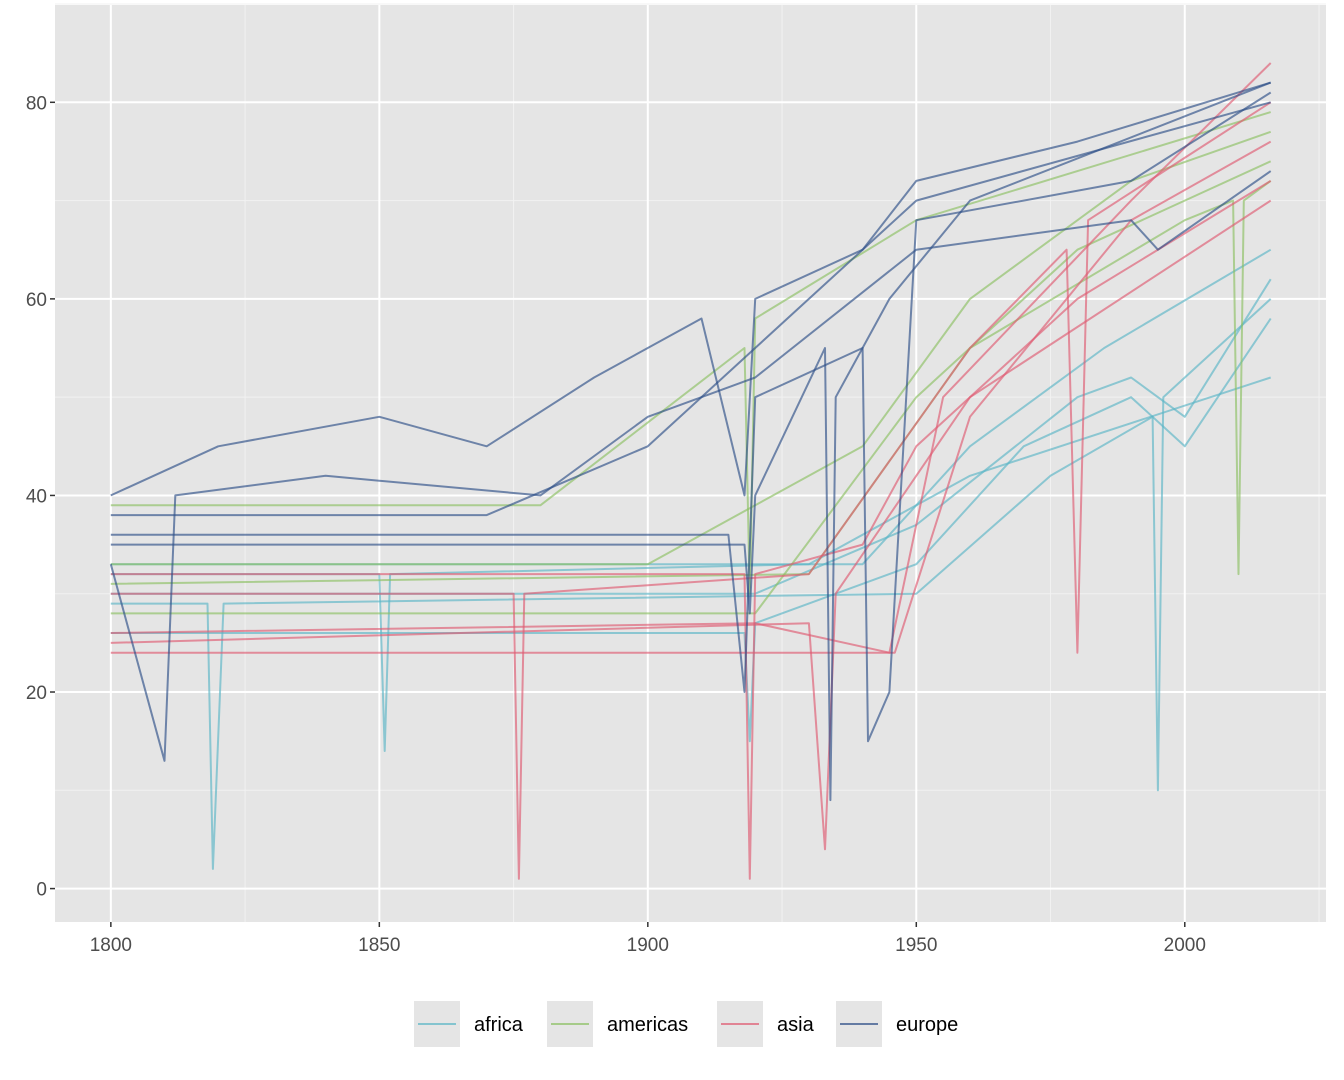 The image size is (1344, 1080). What do you see at coordinates (41, 890) in the screenshot?
I see `y-tick-label: 0` at bounding box center [41, 890].